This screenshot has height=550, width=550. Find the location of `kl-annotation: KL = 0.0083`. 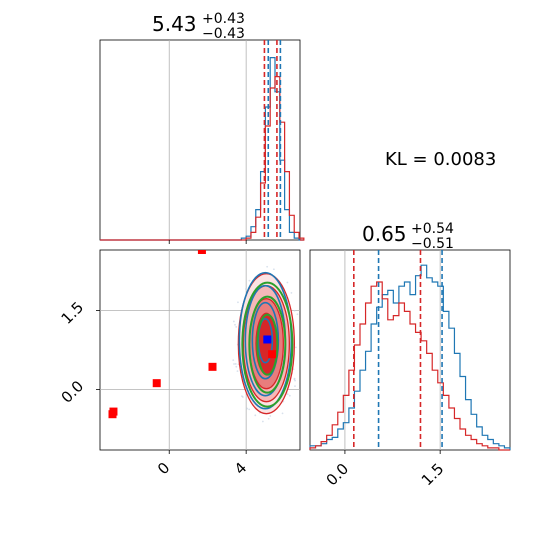

kl-annotation: KL = 0.0083 is located at coordinates (440, 159).